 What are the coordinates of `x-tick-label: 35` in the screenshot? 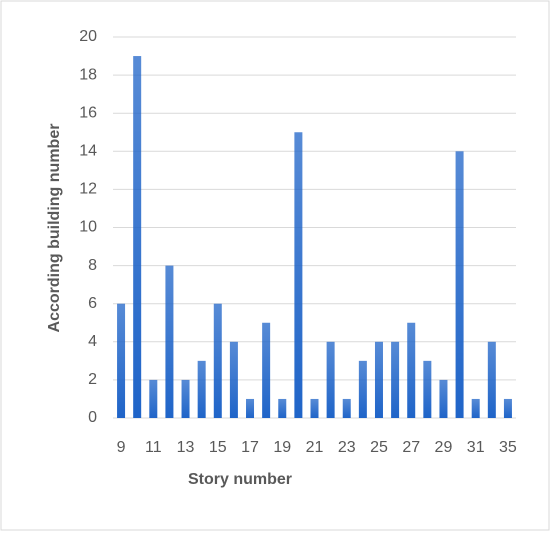 It's located at (508, 447).